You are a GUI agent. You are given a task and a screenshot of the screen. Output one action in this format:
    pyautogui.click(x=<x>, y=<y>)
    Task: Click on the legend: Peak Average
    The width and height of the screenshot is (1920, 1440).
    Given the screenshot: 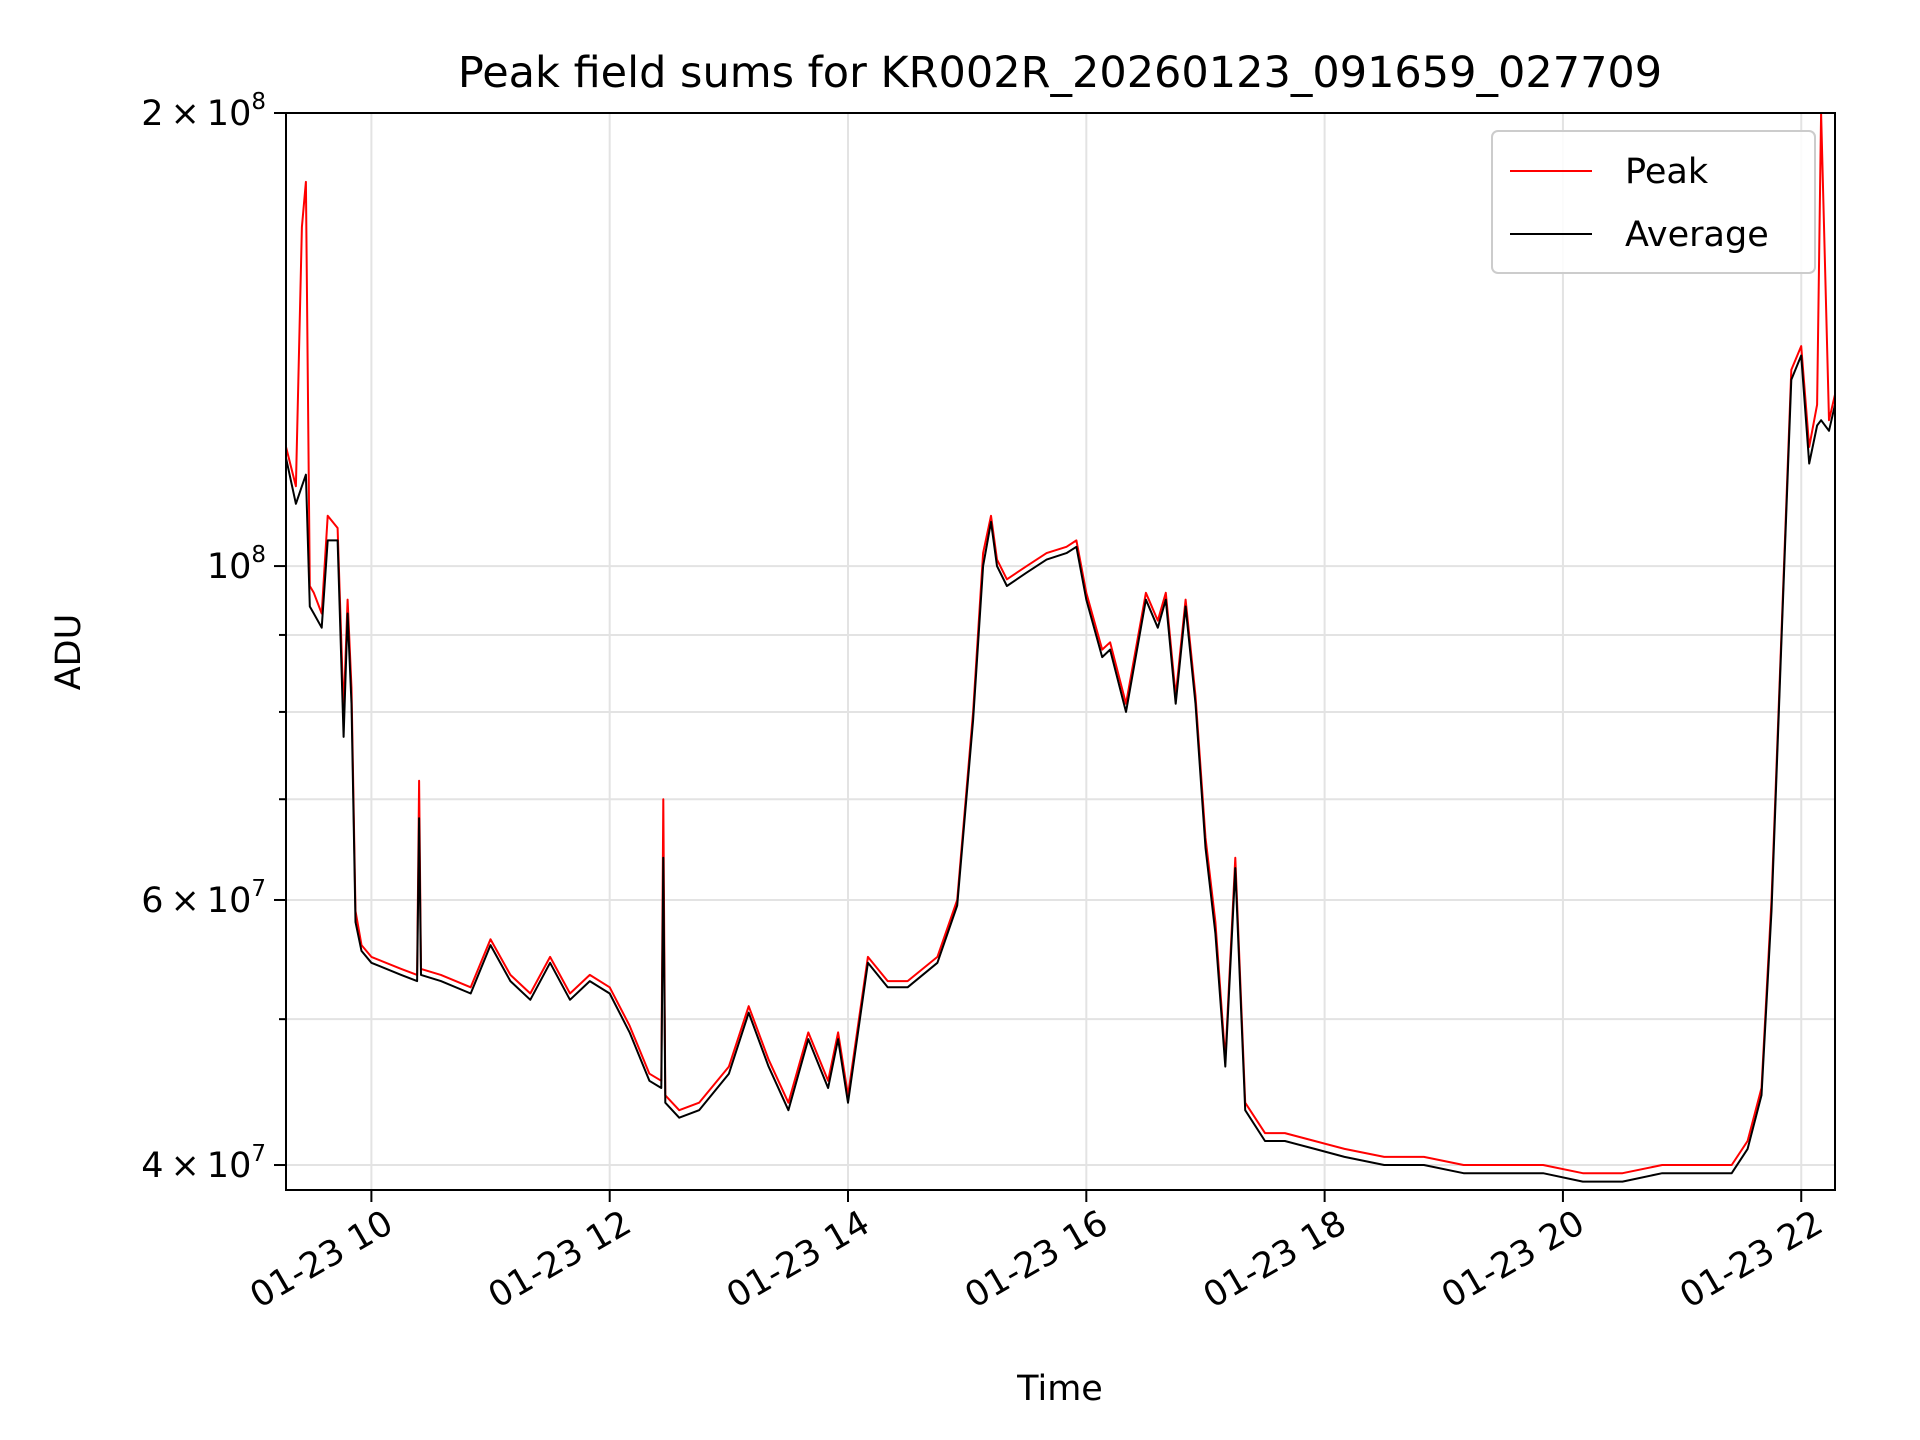 What is the action you would take?
    pyautogui.click(x=1653, y=202)
    